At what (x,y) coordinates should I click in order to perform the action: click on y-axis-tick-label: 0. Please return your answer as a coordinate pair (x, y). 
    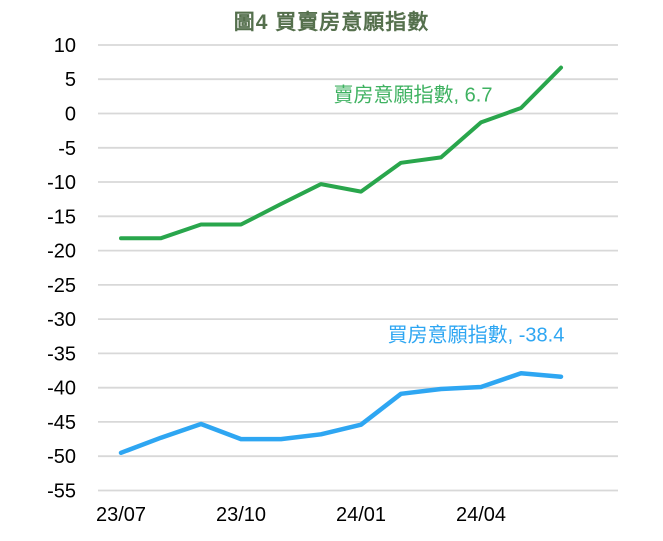
    Looking at the image, I should click on (70, 115).